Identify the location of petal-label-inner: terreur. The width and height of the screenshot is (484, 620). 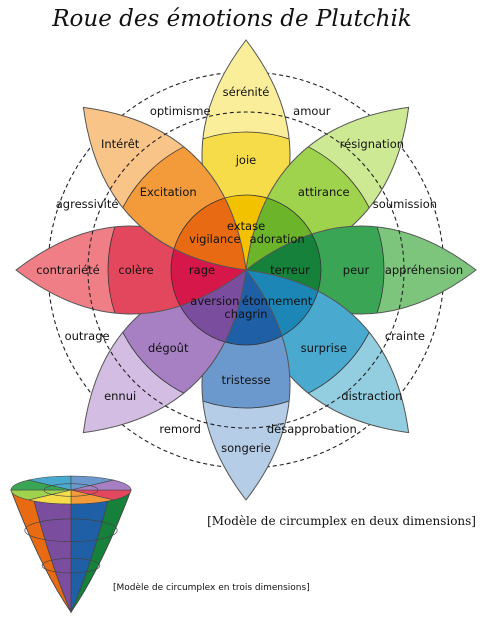
(290, 270).